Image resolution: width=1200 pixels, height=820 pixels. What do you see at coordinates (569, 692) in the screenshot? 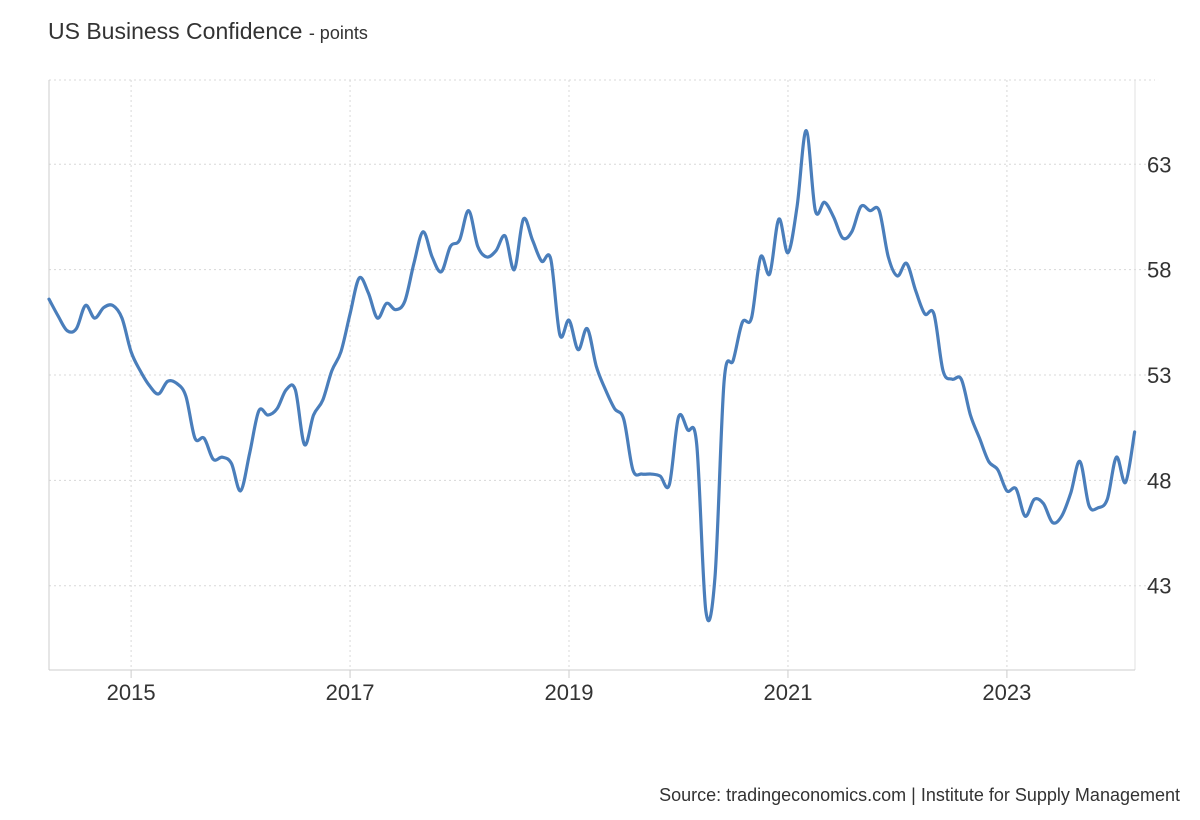
I see `x-tick-label: 2019` at bounding box center [569, 692].